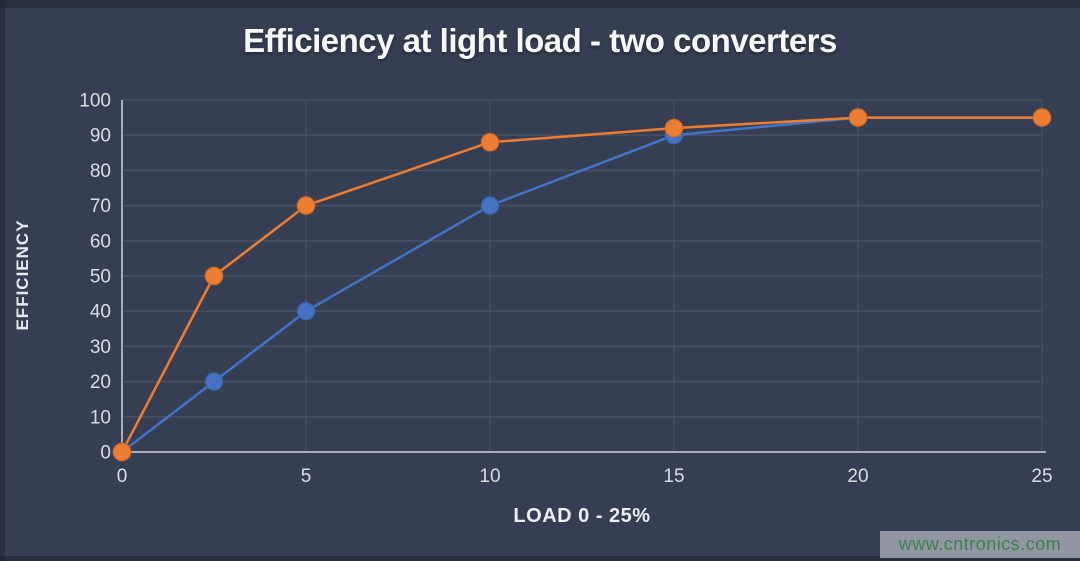 Image resolution: width=1080 pixels, height=561 pixels. I want to click on watermark-text: www.cntronics.com, so click(980, 544).